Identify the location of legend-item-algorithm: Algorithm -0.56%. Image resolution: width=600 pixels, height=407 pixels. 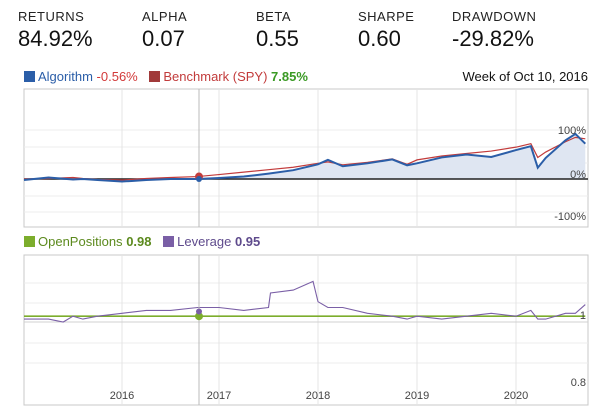
(82, 76).